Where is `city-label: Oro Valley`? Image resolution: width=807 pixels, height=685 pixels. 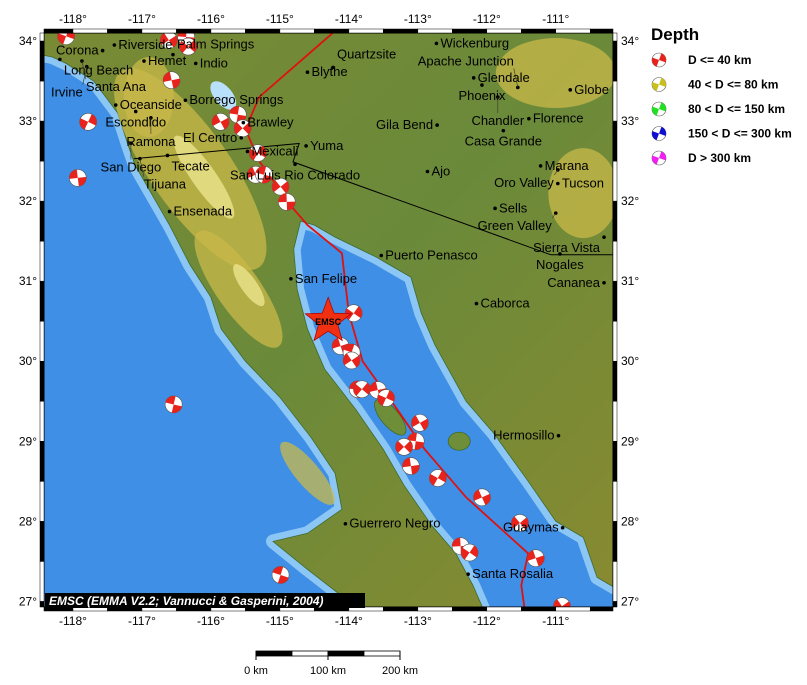 city-label: Oro Valley is located at coordinates (524, 182).